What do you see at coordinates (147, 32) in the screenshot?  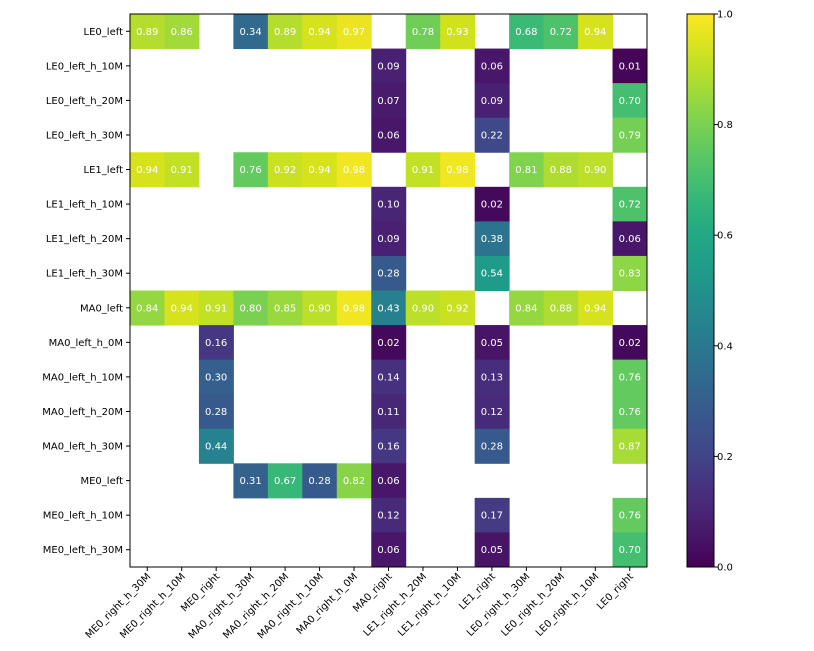 I see `cell-value-label: 0.89` at bounding box center [147, 32].